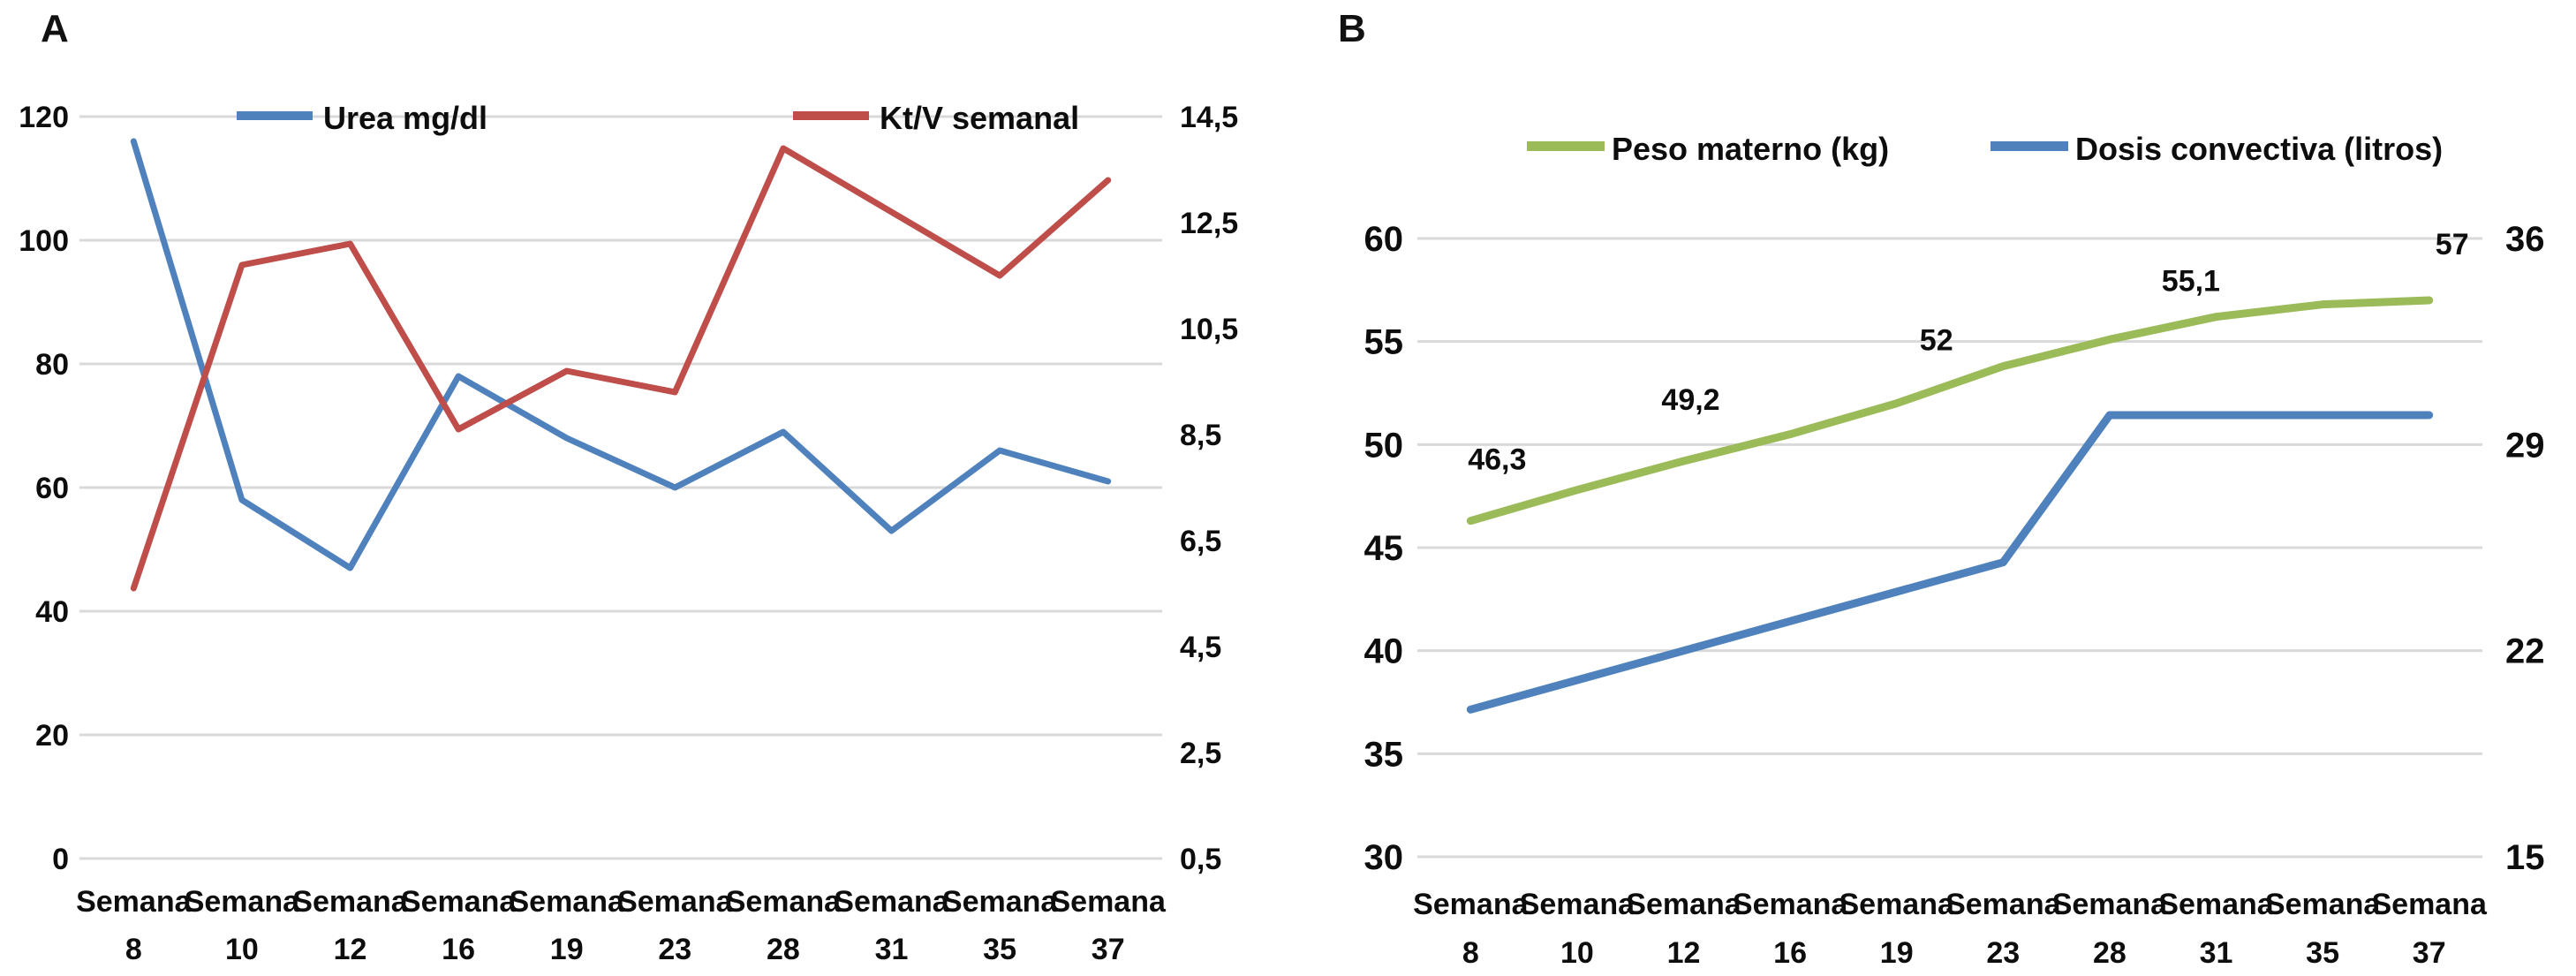 Image resolution: width=2576 pixels, height=976 pixels. I want to click on left-axis-tick-label: 50, so click(1384, 445).